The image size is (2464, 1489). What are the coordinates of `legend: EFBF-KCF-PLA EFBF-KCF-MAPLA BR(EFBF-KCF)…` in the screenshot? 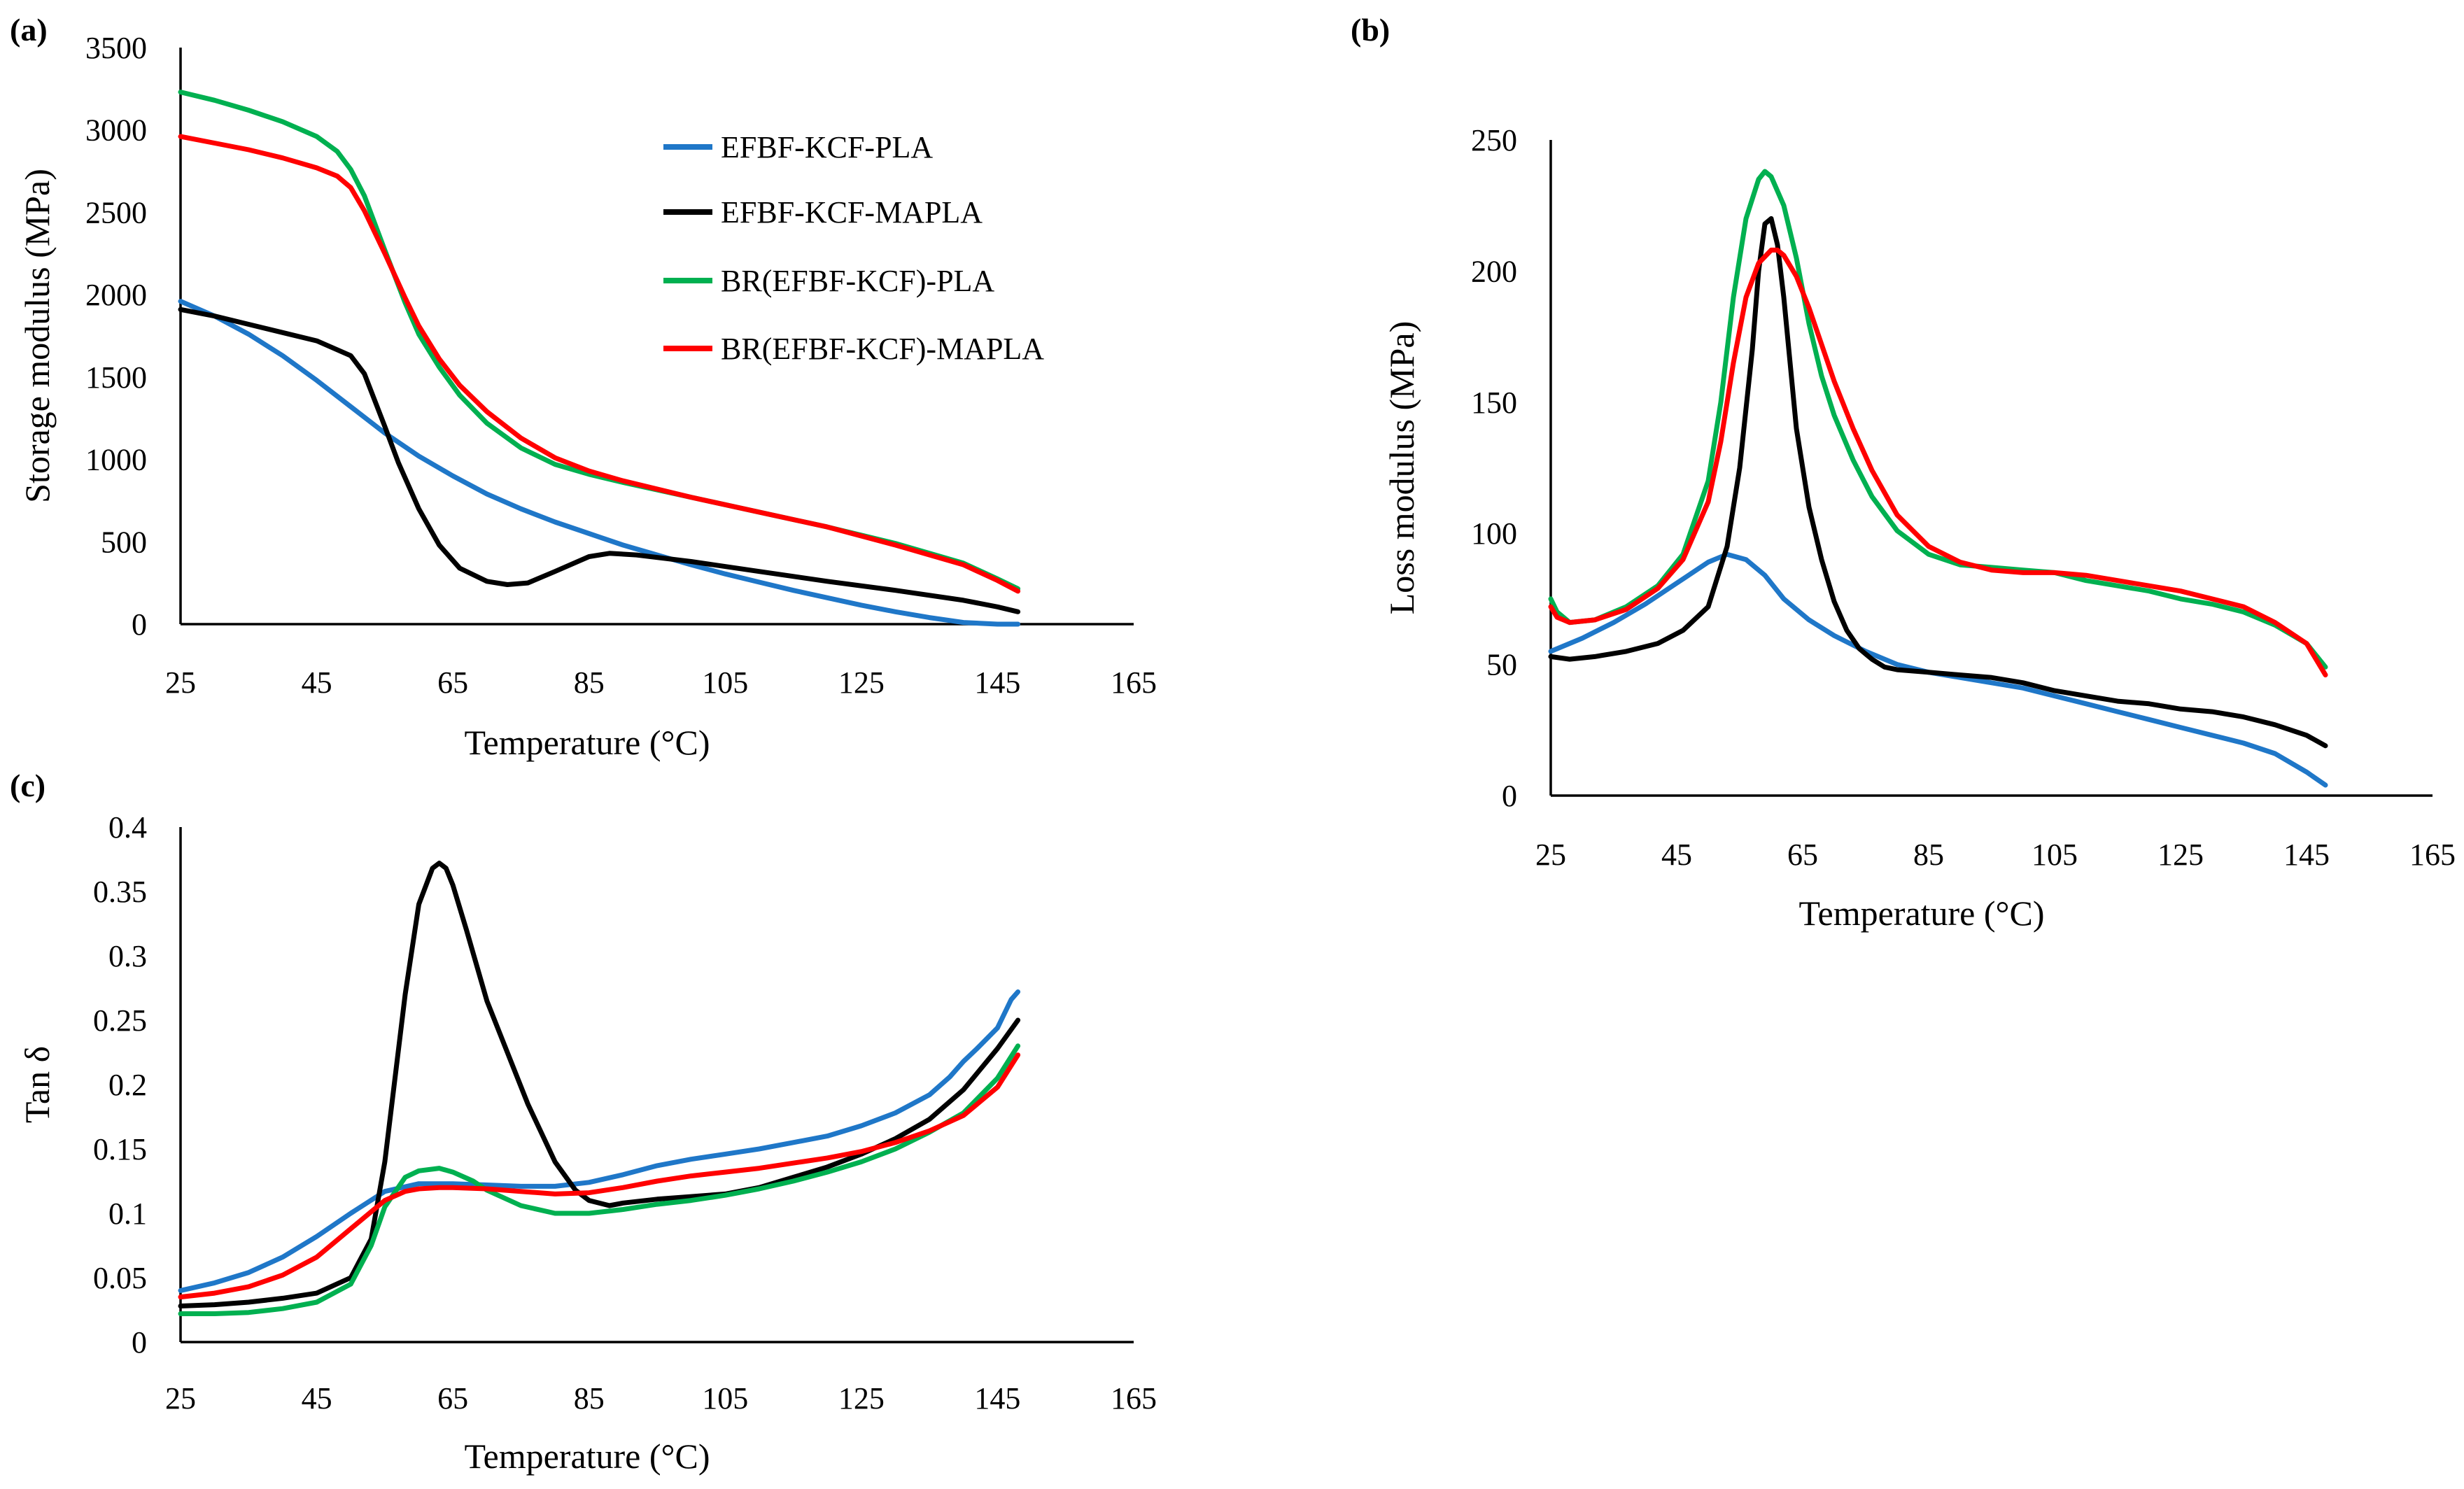 It's located at (853, 248).